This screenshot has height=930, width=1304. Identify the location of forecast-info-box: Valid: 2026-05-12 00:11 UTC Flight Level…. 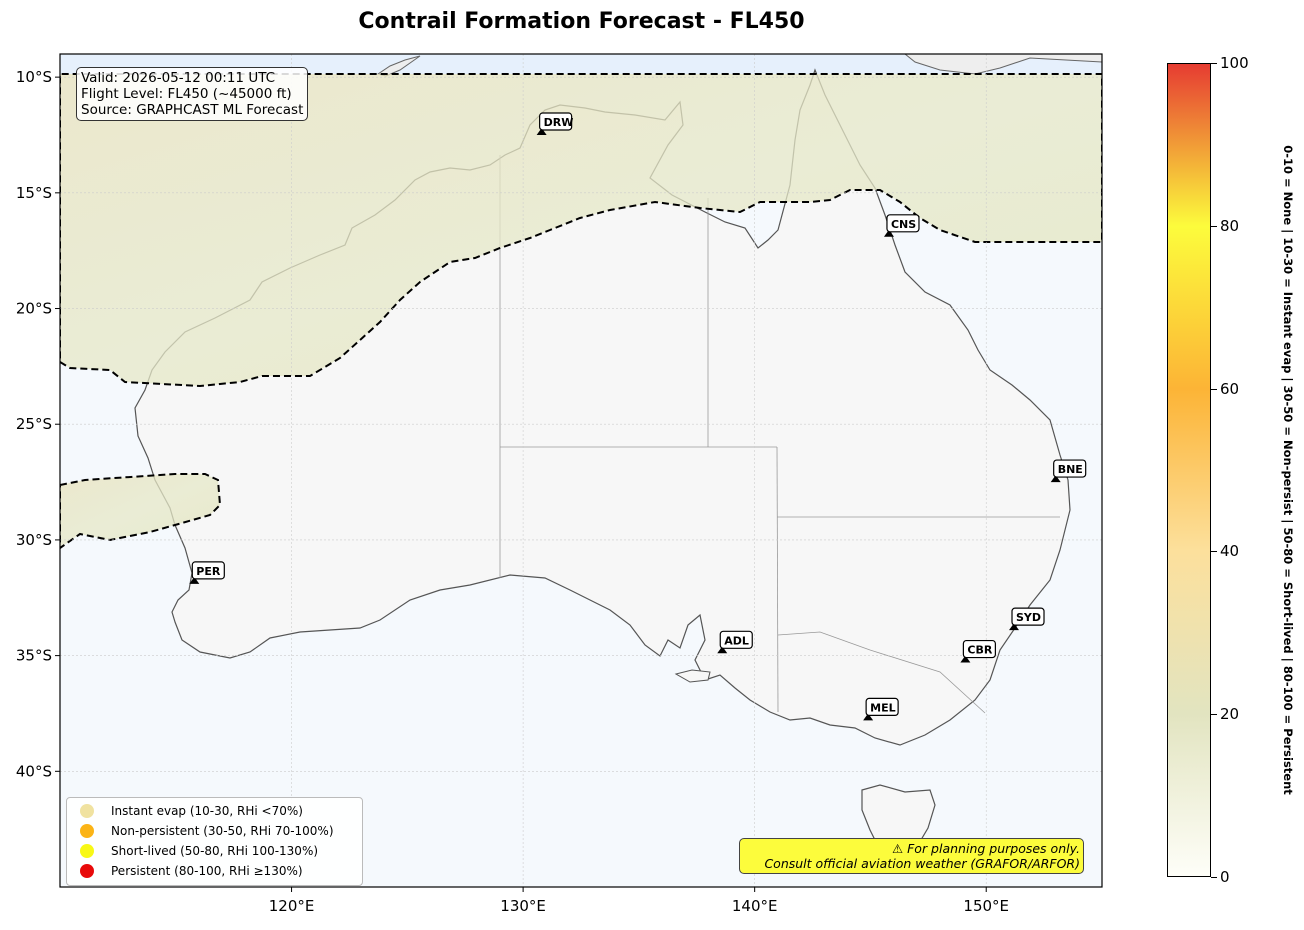
(192, 94).